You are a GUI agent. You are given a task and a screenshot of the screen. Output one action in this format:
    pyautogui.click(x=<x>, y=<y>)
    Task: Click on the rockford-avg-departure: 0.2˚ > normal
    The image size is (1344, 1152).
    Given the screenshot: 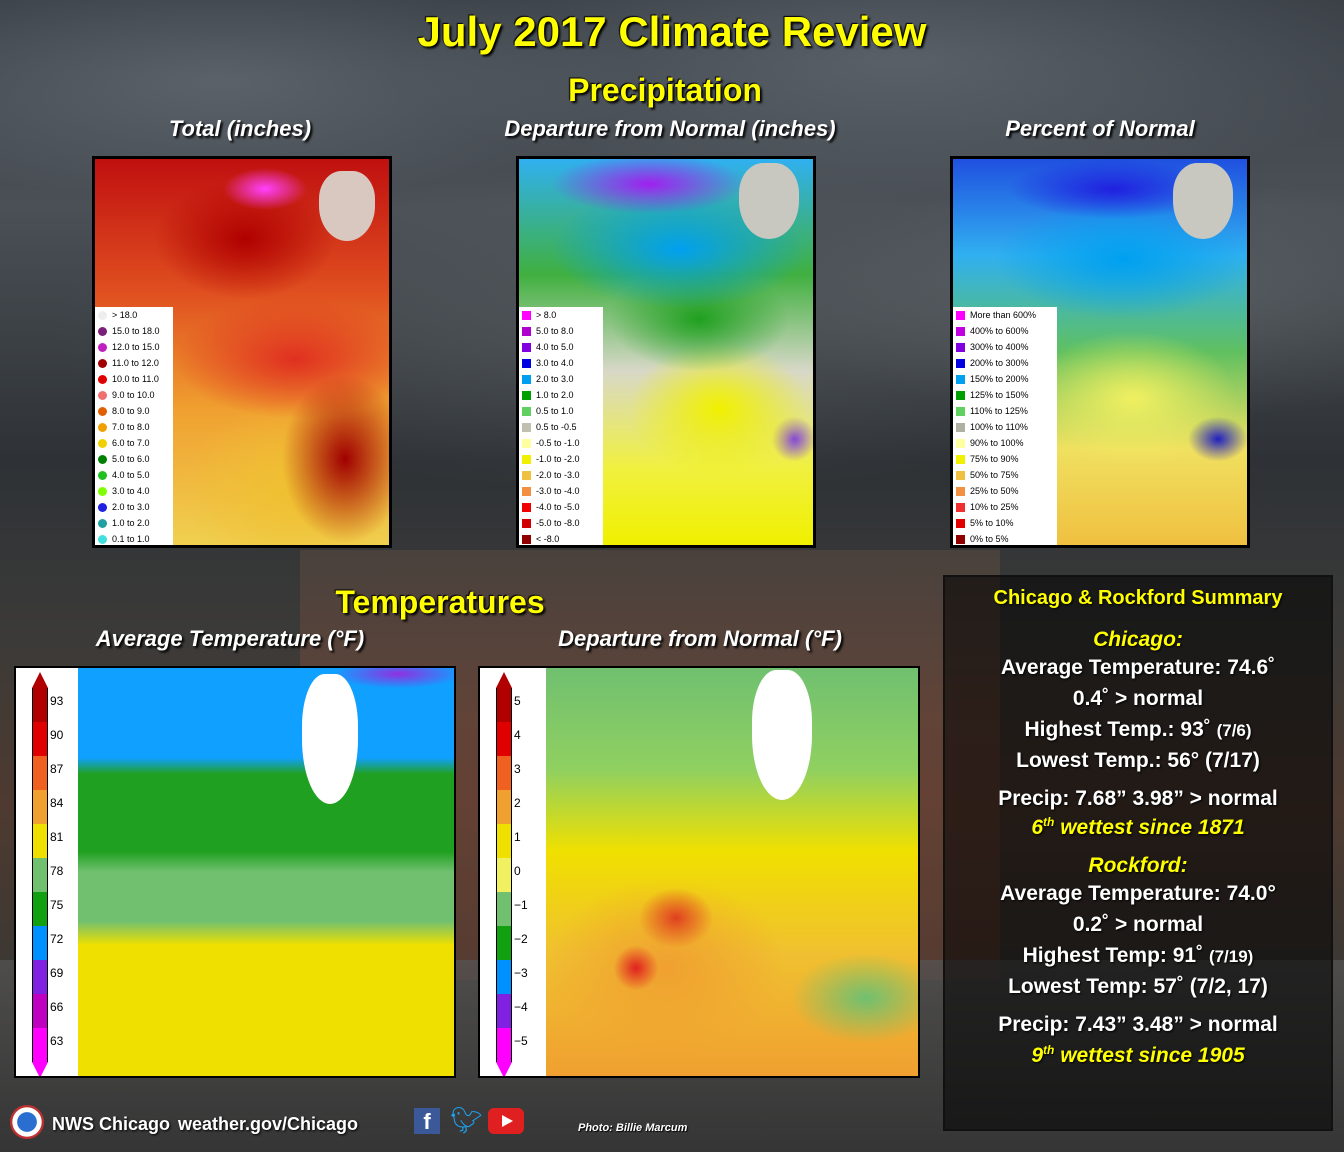 What is the action you would take?
    pyautogui.click(x=1138, y=924)
    